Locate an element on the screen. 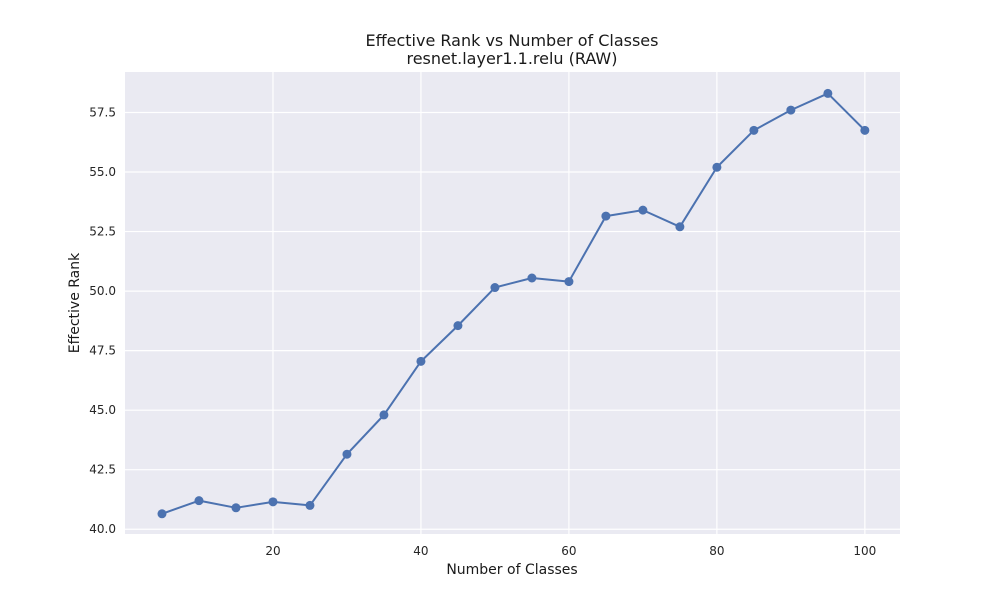 The image size is (1000, 600). x-tick-label: 40 is located at coordinates (420, 551).